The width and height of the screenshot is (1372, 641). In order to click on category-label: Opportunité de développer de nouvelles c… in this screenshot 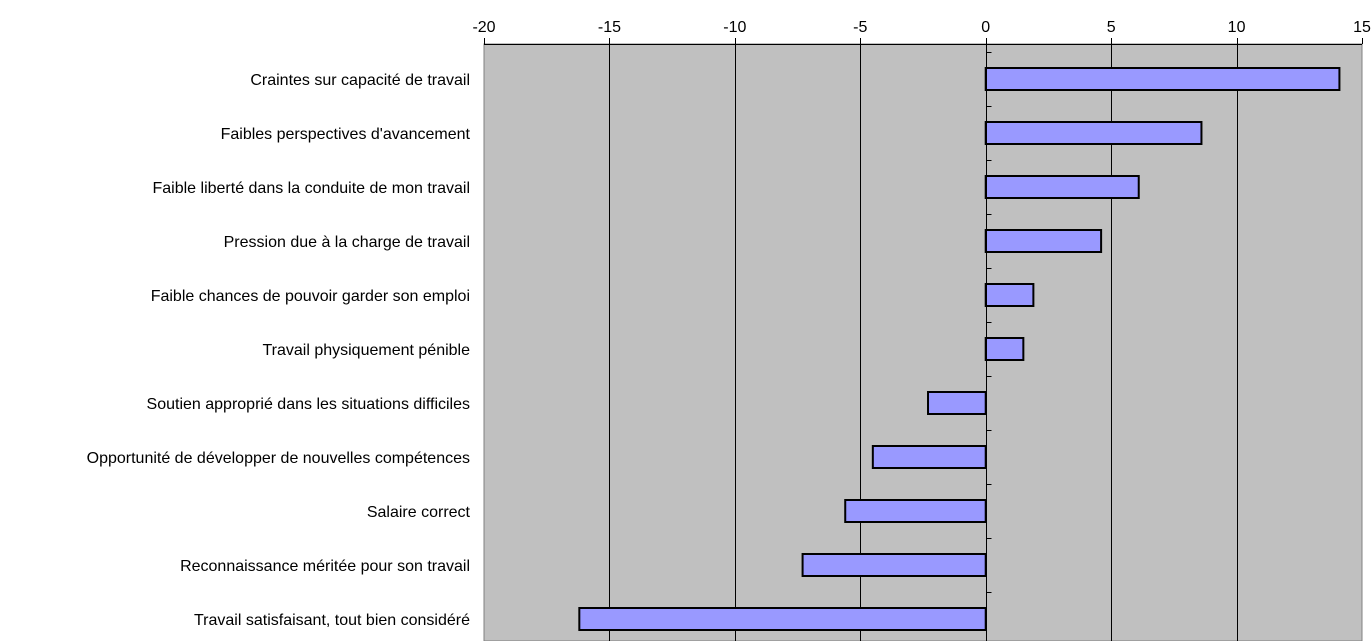, I will do `click(278, 458)`.